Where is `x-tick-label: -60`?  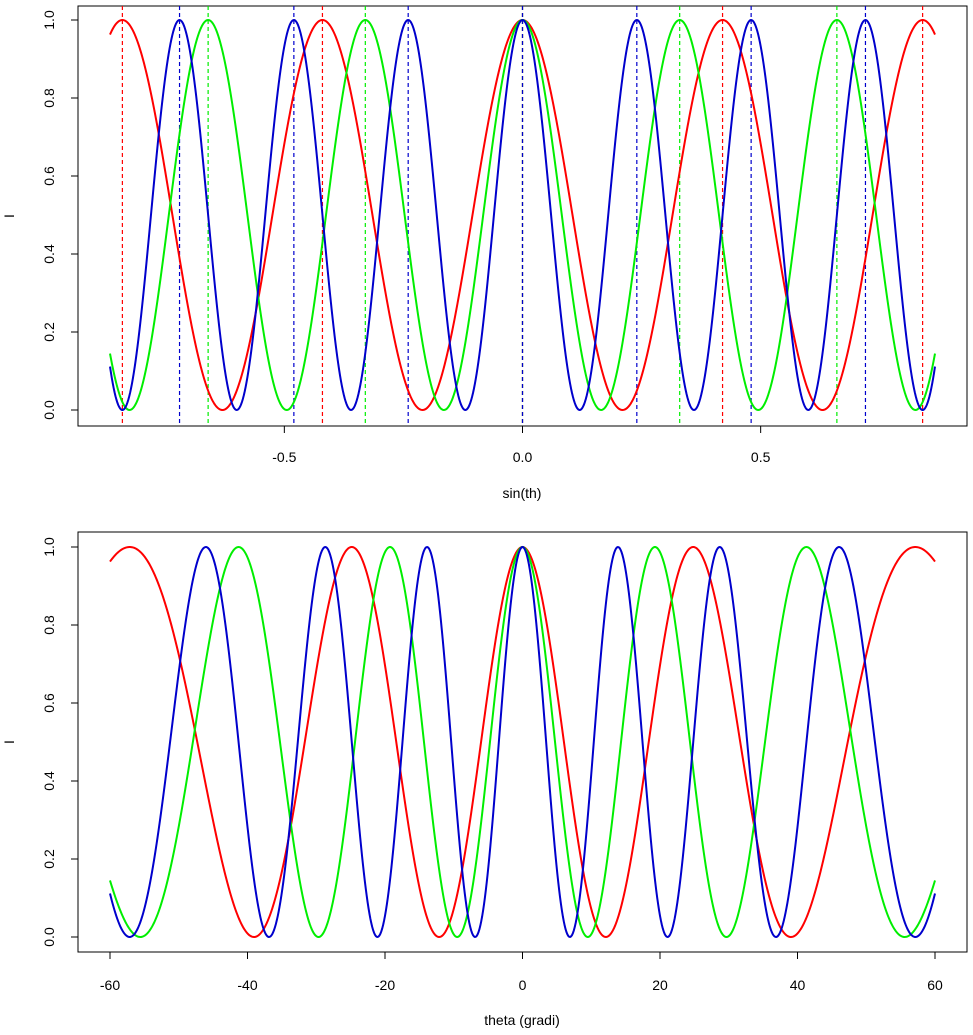 x-tick-label: -60 is located at coordinates (110, 985).